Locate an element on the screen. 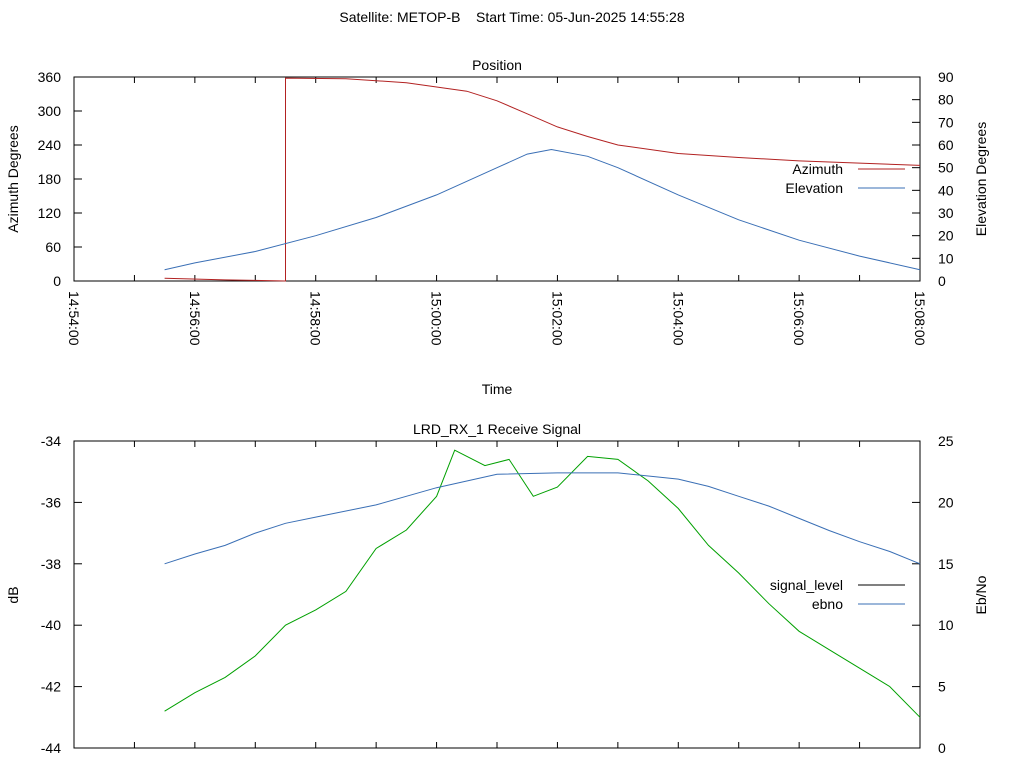 This screenshot has width=1024, height=768. position-y2-tick-label: 20 is located at coordinates (946, 236).